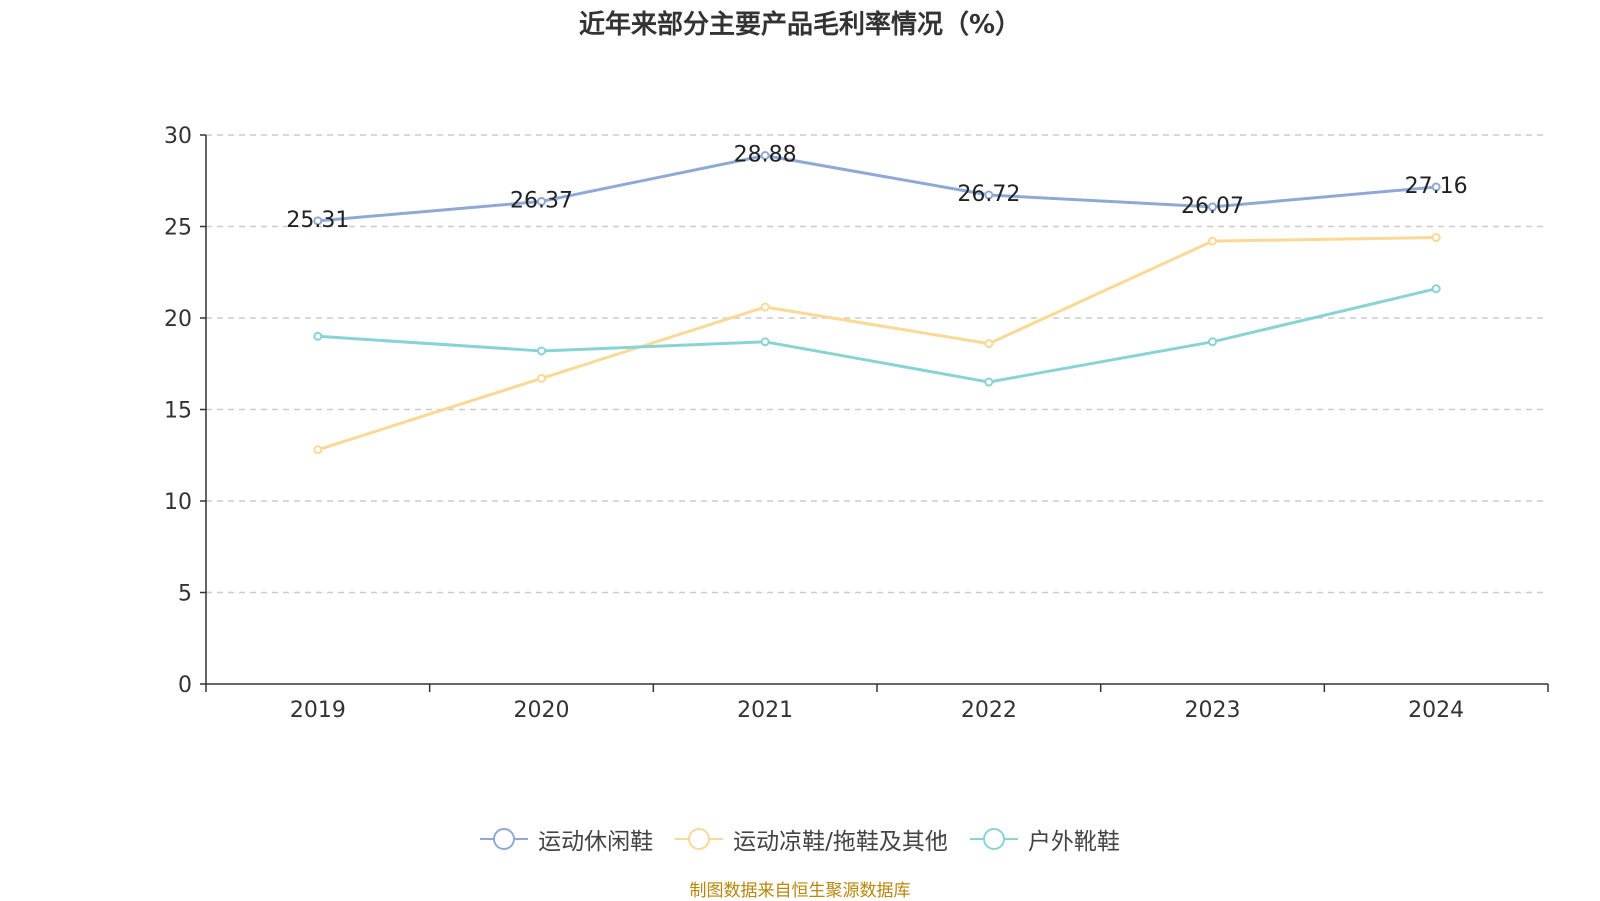 The width and height of the screenshot is (1600, 901). What do you see at coordinates (542, 710) in the screenshot?
I see `x-tick-label-2020: 2020` at bounding box center [542, 710].